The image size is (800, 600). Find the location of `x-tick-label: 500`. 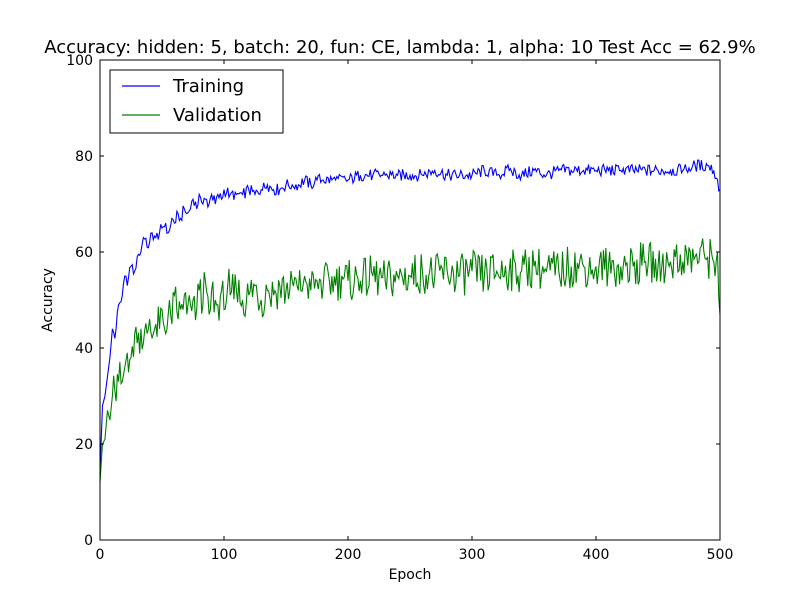

x-tick-label: 500 is located at coordinates (720, 555).